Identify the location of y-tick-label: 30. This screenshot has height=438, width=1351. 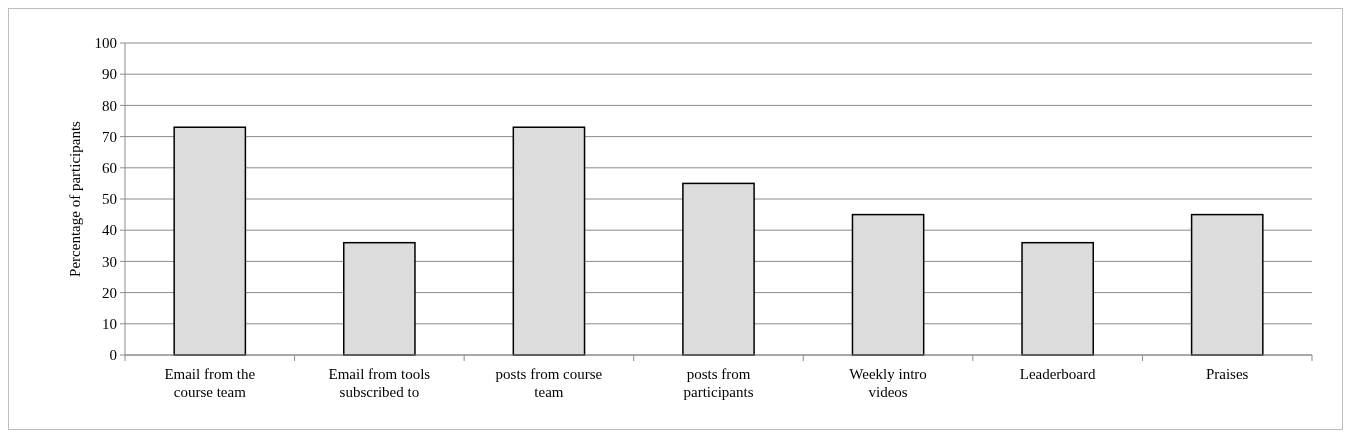
(109, 261).